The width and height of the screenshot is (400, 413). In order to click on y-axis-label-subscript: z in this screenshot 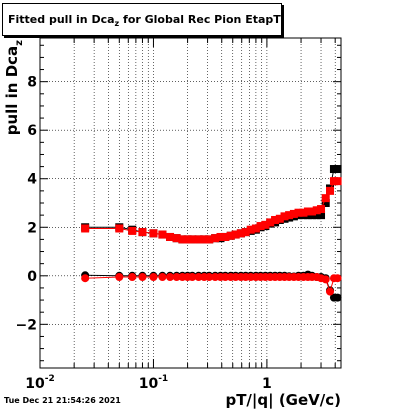, I will do `click(19, 43)`.